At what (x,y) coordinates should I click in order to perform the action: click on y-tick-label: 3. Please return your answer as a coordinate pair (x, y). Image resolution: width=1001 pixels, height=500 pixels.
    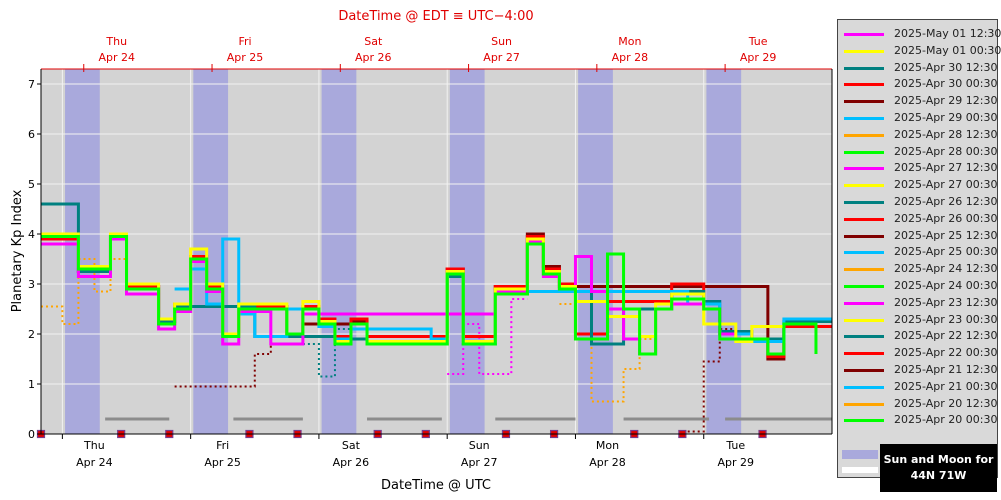
    Looking at the image, I should click on (31, 284).